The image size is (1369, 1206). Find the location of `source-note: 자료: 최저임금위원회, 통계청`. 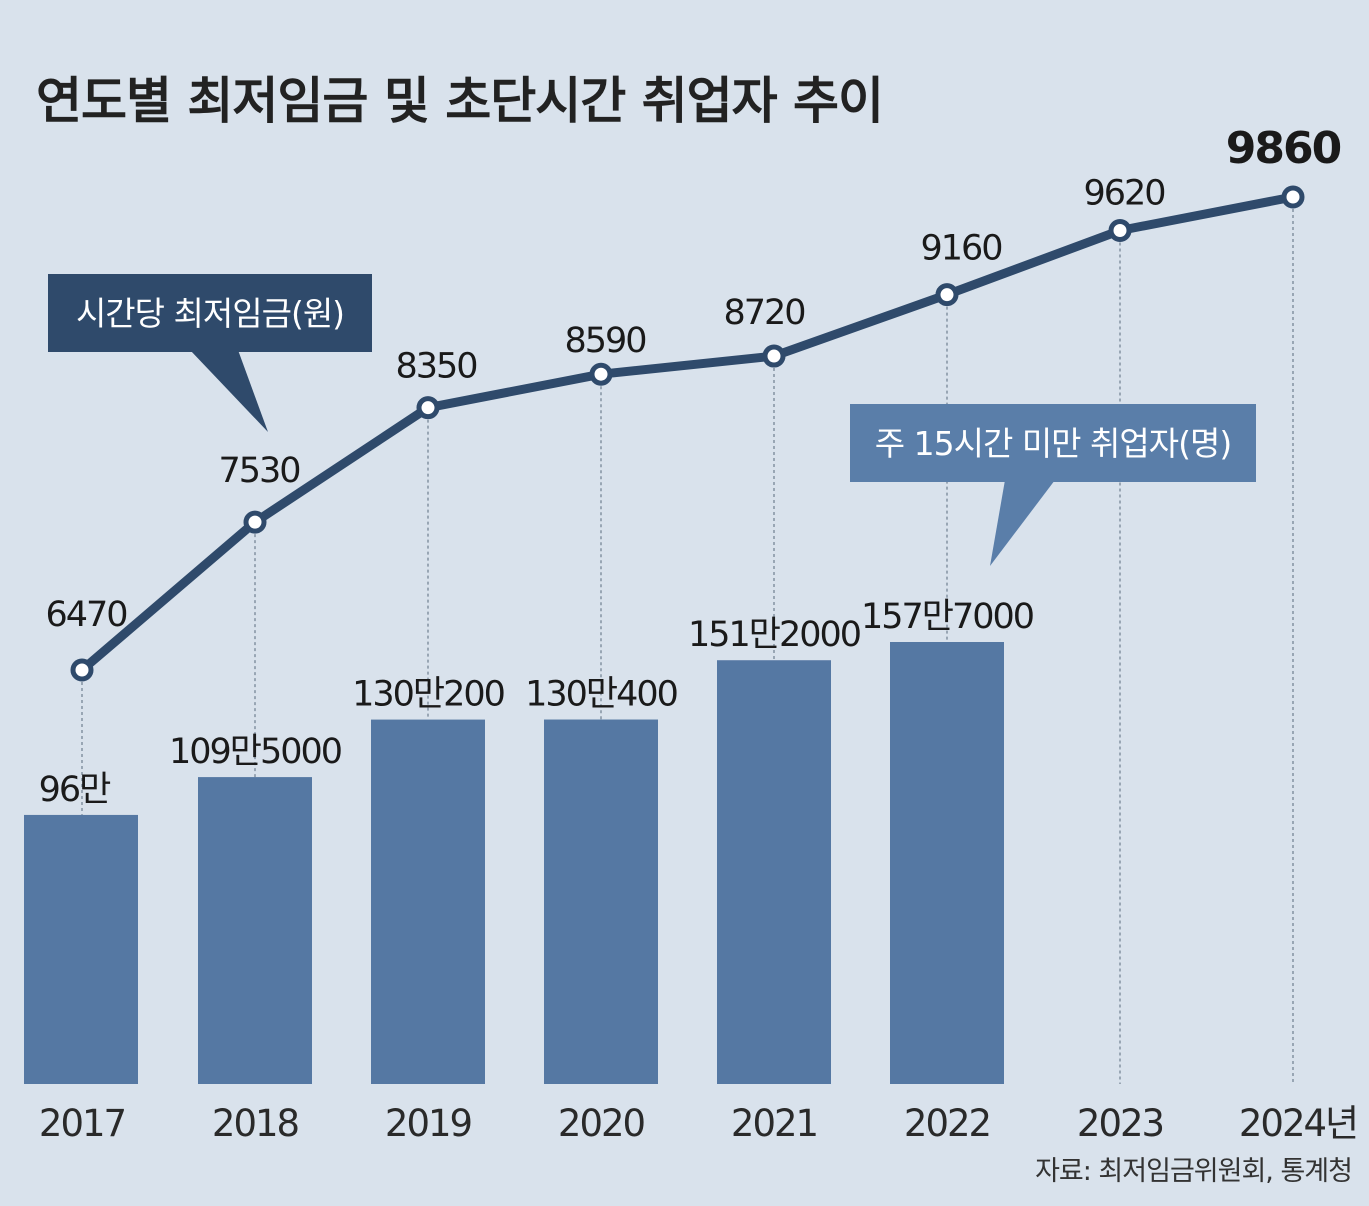

source-note: 자료: 최저임금위원회, 통계청 is located at coordinates (1193, 1171).